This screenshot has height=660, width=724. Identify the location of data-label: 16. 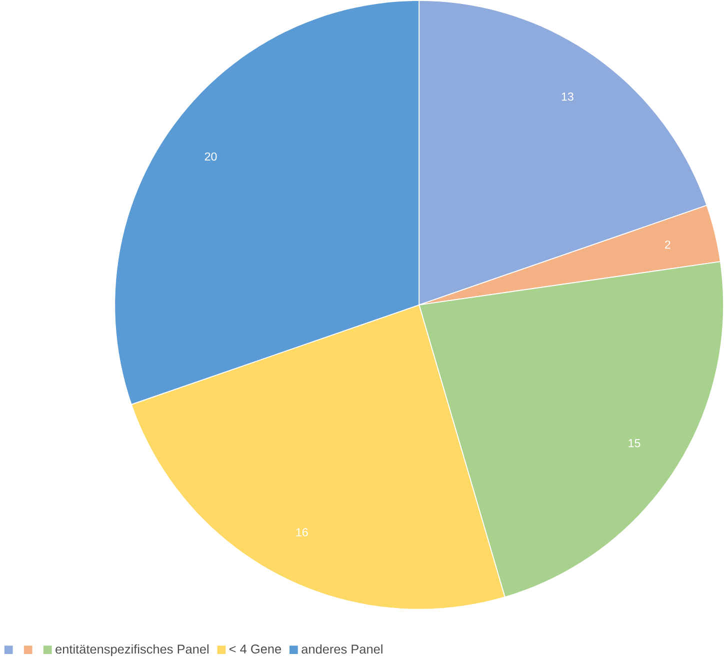
(302, 532).